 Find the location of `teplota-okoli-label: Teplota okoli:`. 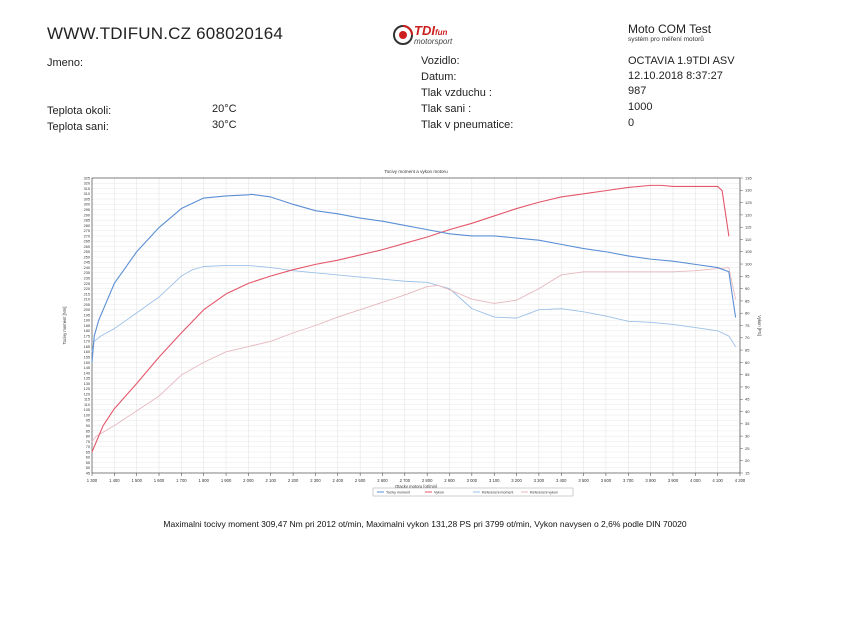

teplota-okoli-label: Teplota okoli: is located at coordinates (79, 111).